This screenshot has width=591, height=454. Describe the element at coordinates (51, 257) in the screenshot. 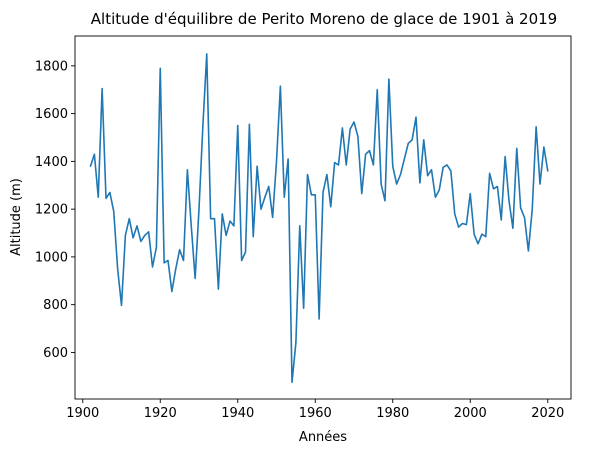

I see `y-tick-label: 1000` at that location.